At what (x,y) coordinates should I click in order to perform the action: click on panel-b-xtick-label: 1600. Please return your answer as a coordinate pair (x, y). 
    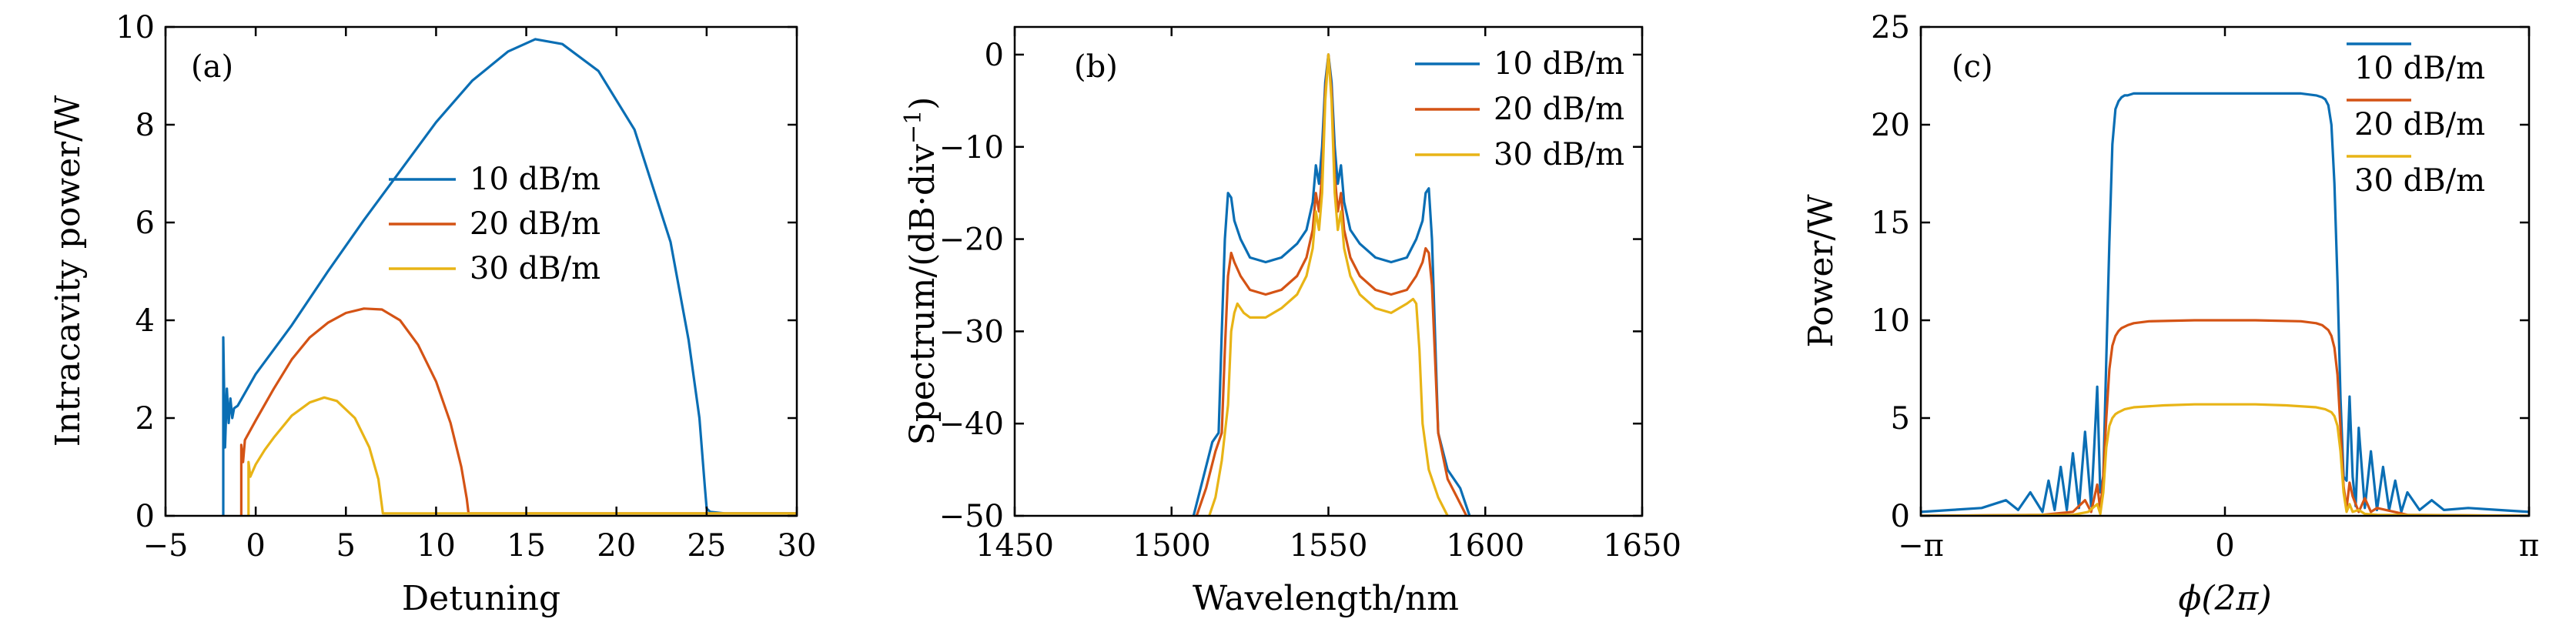
    Looking at the image, I should click on (1485, 546).